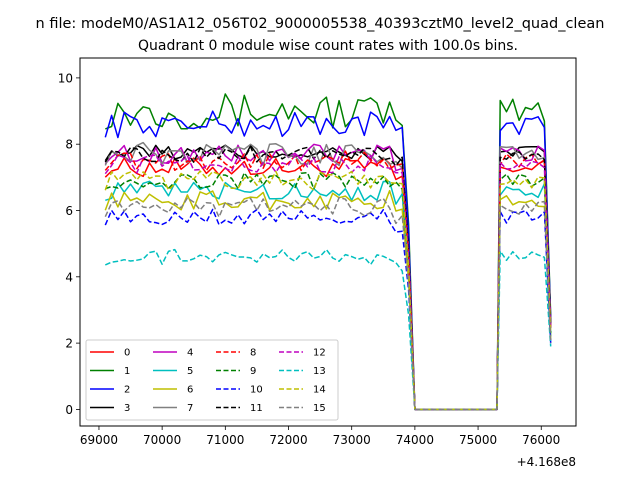 This screenshot has height=480, width=640. Describe the element at coordinates (319, 371) in the screenshot. I see `legend-label: 13` at that location.